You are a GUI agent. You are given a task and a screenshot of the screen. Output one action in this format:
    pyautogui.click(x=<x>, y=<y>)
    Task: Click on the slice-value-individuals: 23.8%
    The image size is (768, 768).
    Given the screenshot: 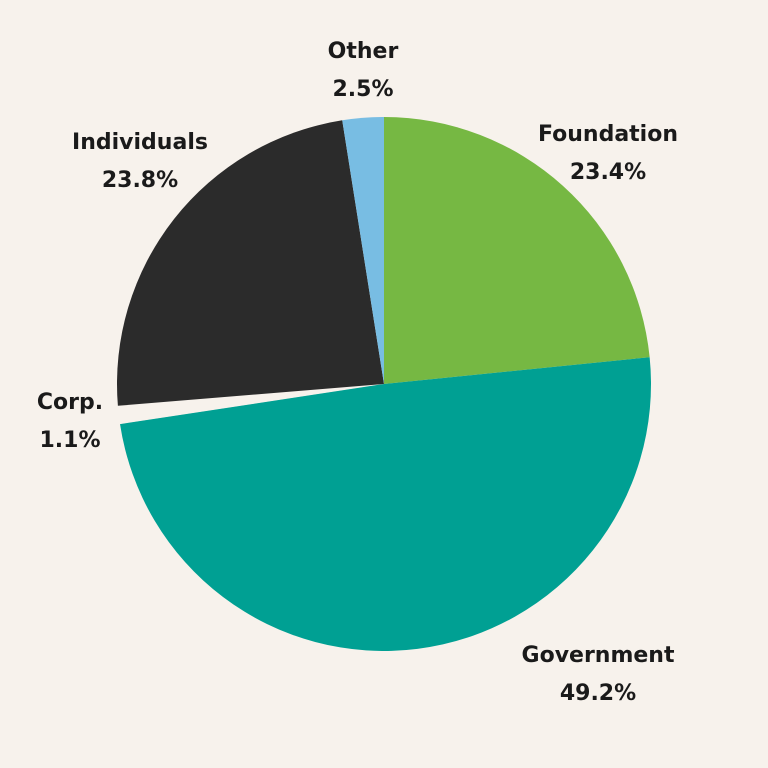 What is the action you would take?
    pyautogui.click(x=140, y=180)
    